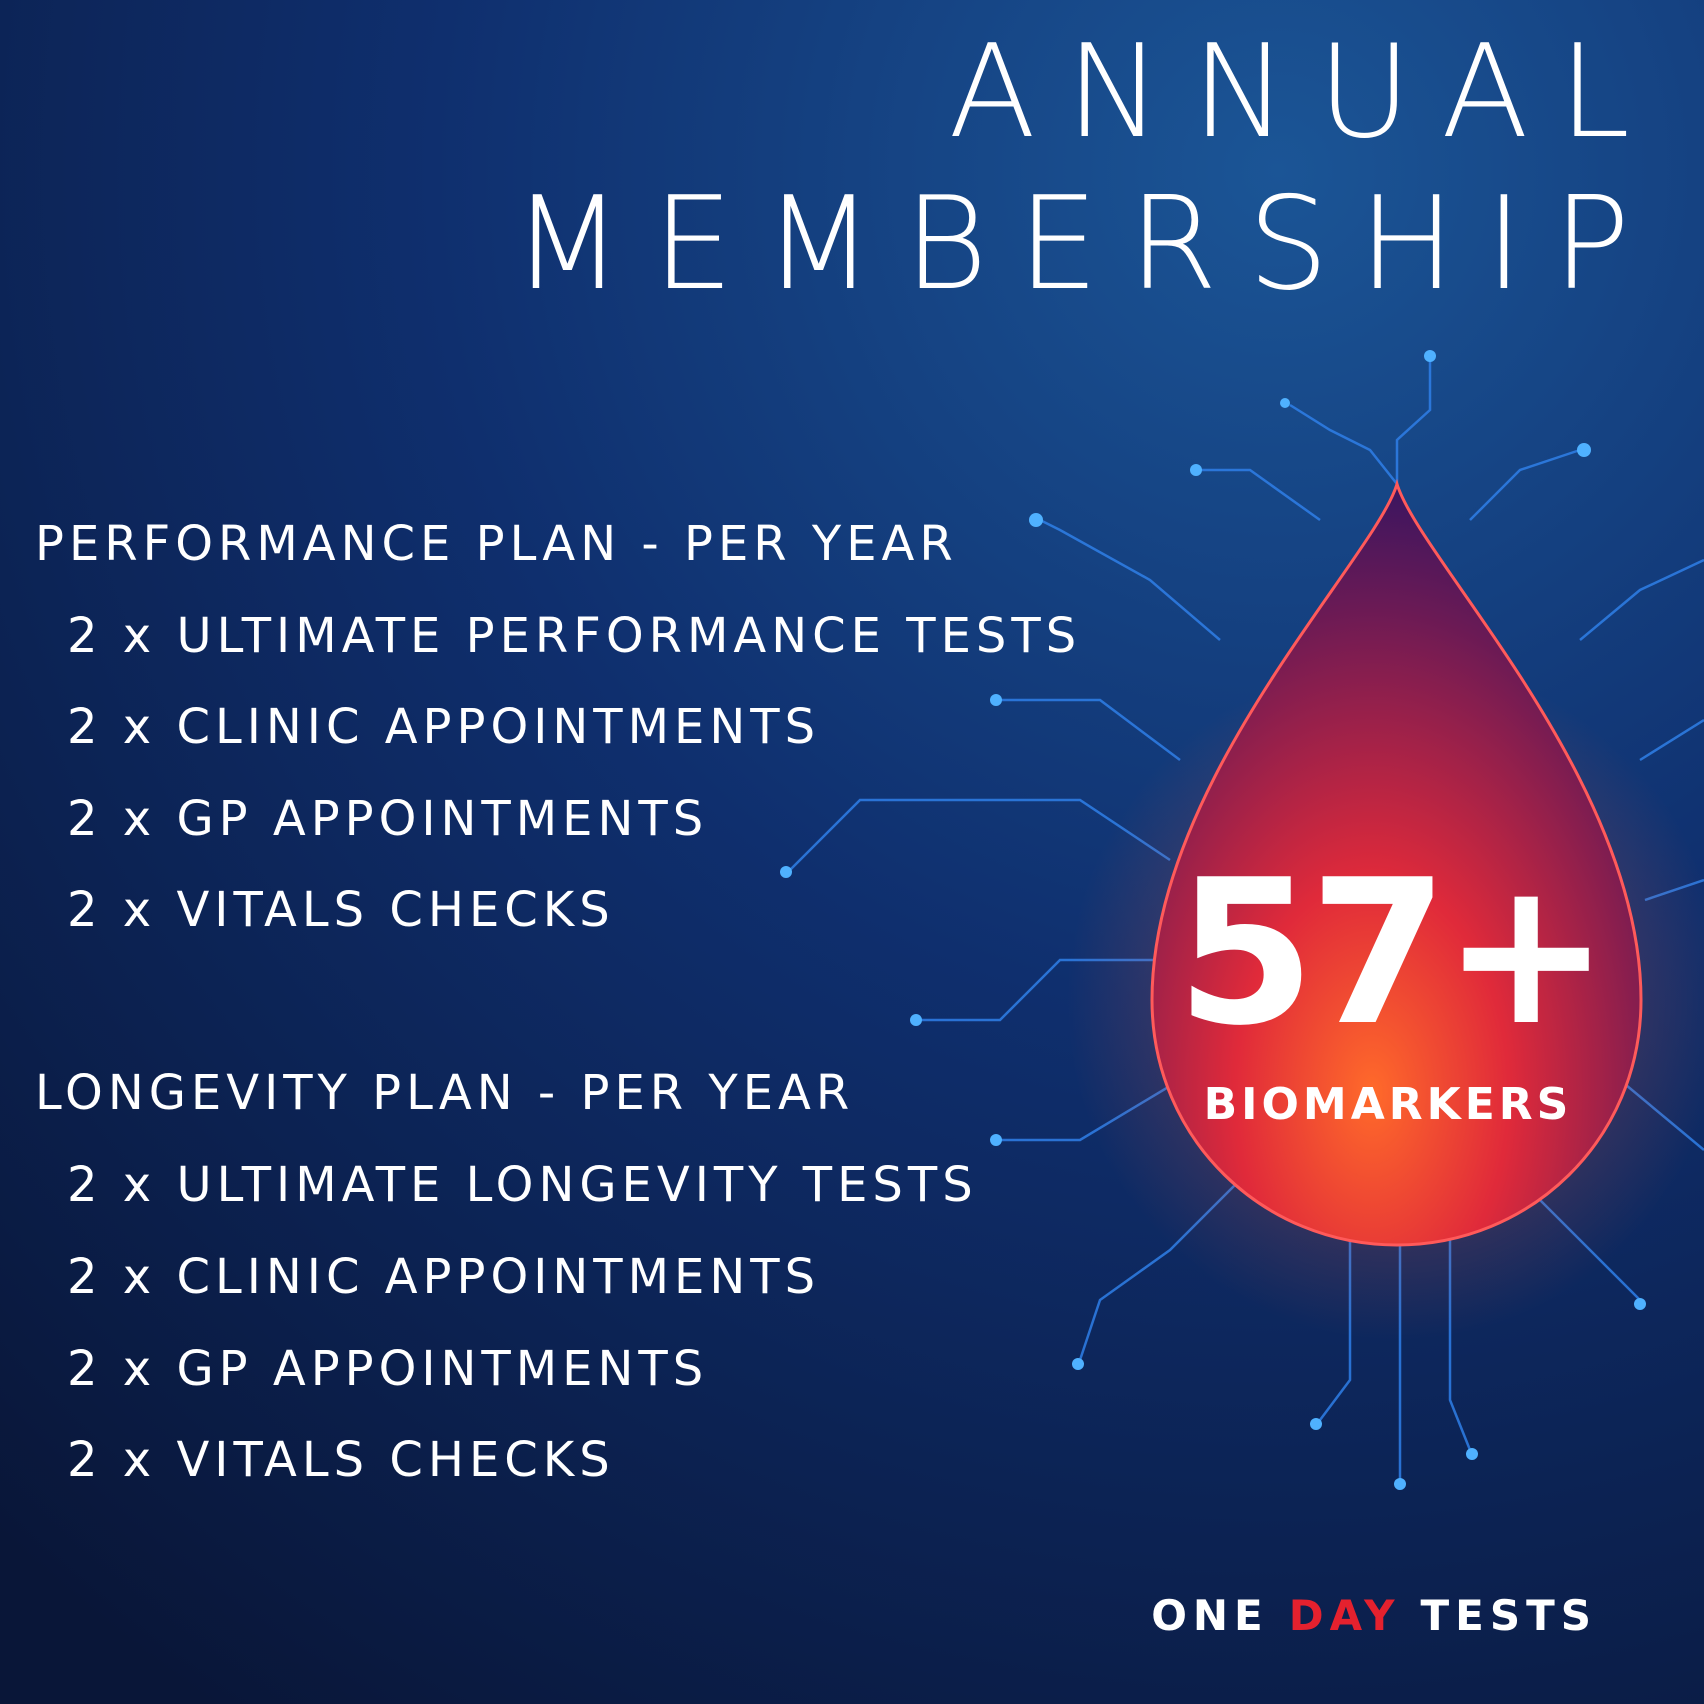 This screenshot has height=1704, width=1704. I want to click on logo-part: ONE, so click(1210, 1615).